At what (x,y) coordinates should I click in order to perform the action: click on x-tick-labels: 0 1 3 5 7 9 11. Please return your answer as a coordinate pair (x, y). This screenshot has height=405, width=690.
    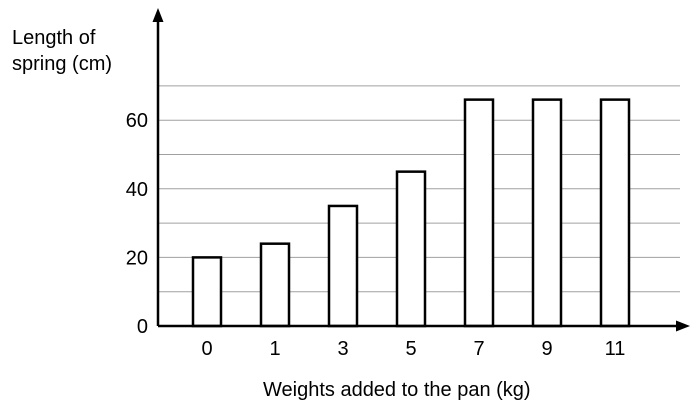
    Looking at the image, I should click on (413, 349).